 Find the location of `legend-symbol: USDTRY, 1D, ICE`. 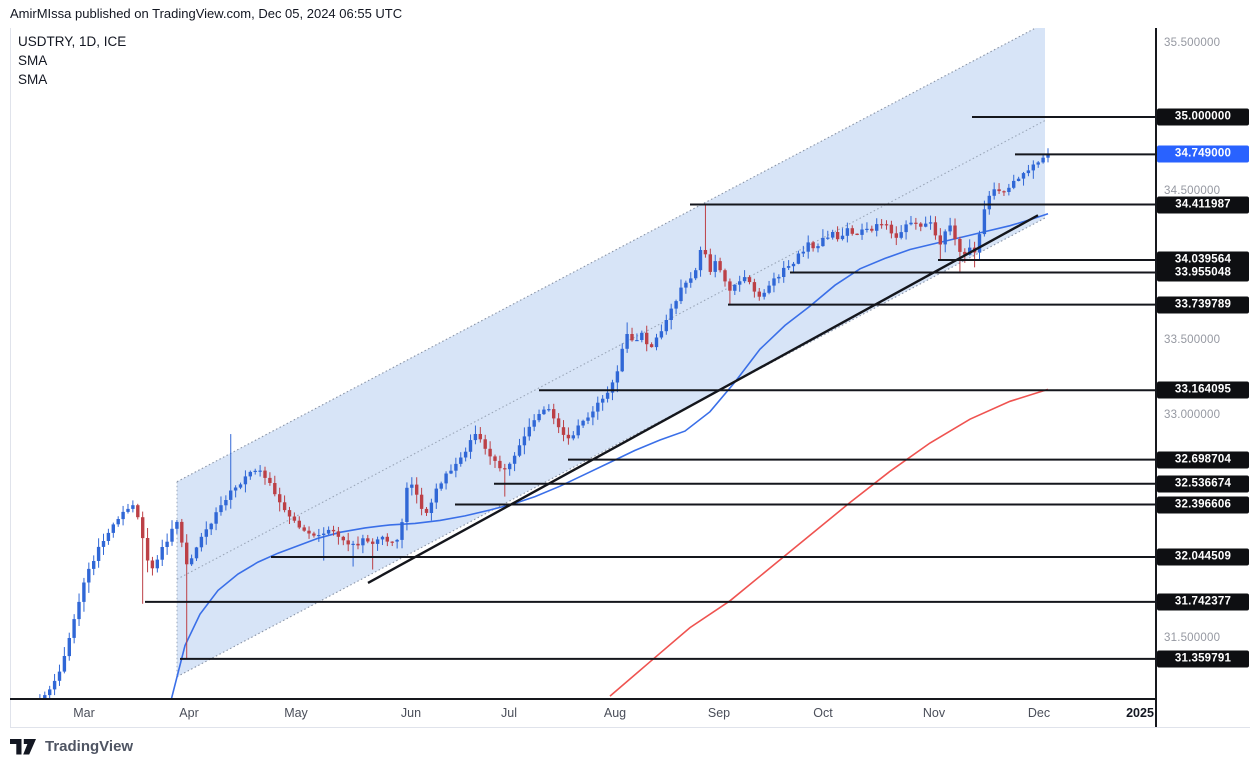

legend-symbol: USDTRY, 1D, ICE is located at coordinates (72, 41).